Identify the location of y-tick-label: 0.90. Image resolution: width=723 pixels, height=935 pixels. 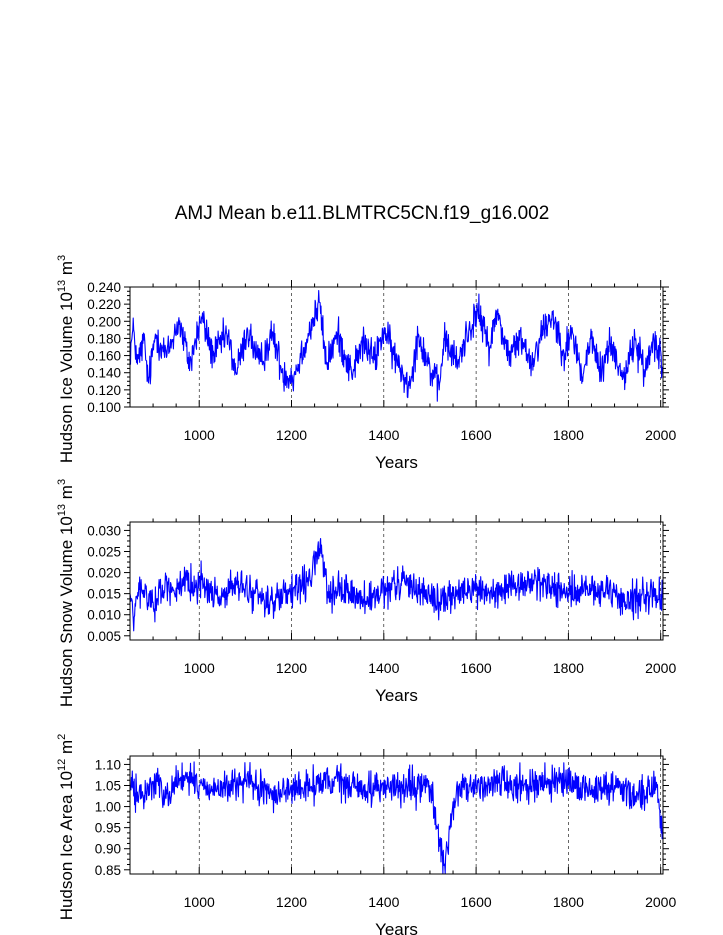
(108, 849).